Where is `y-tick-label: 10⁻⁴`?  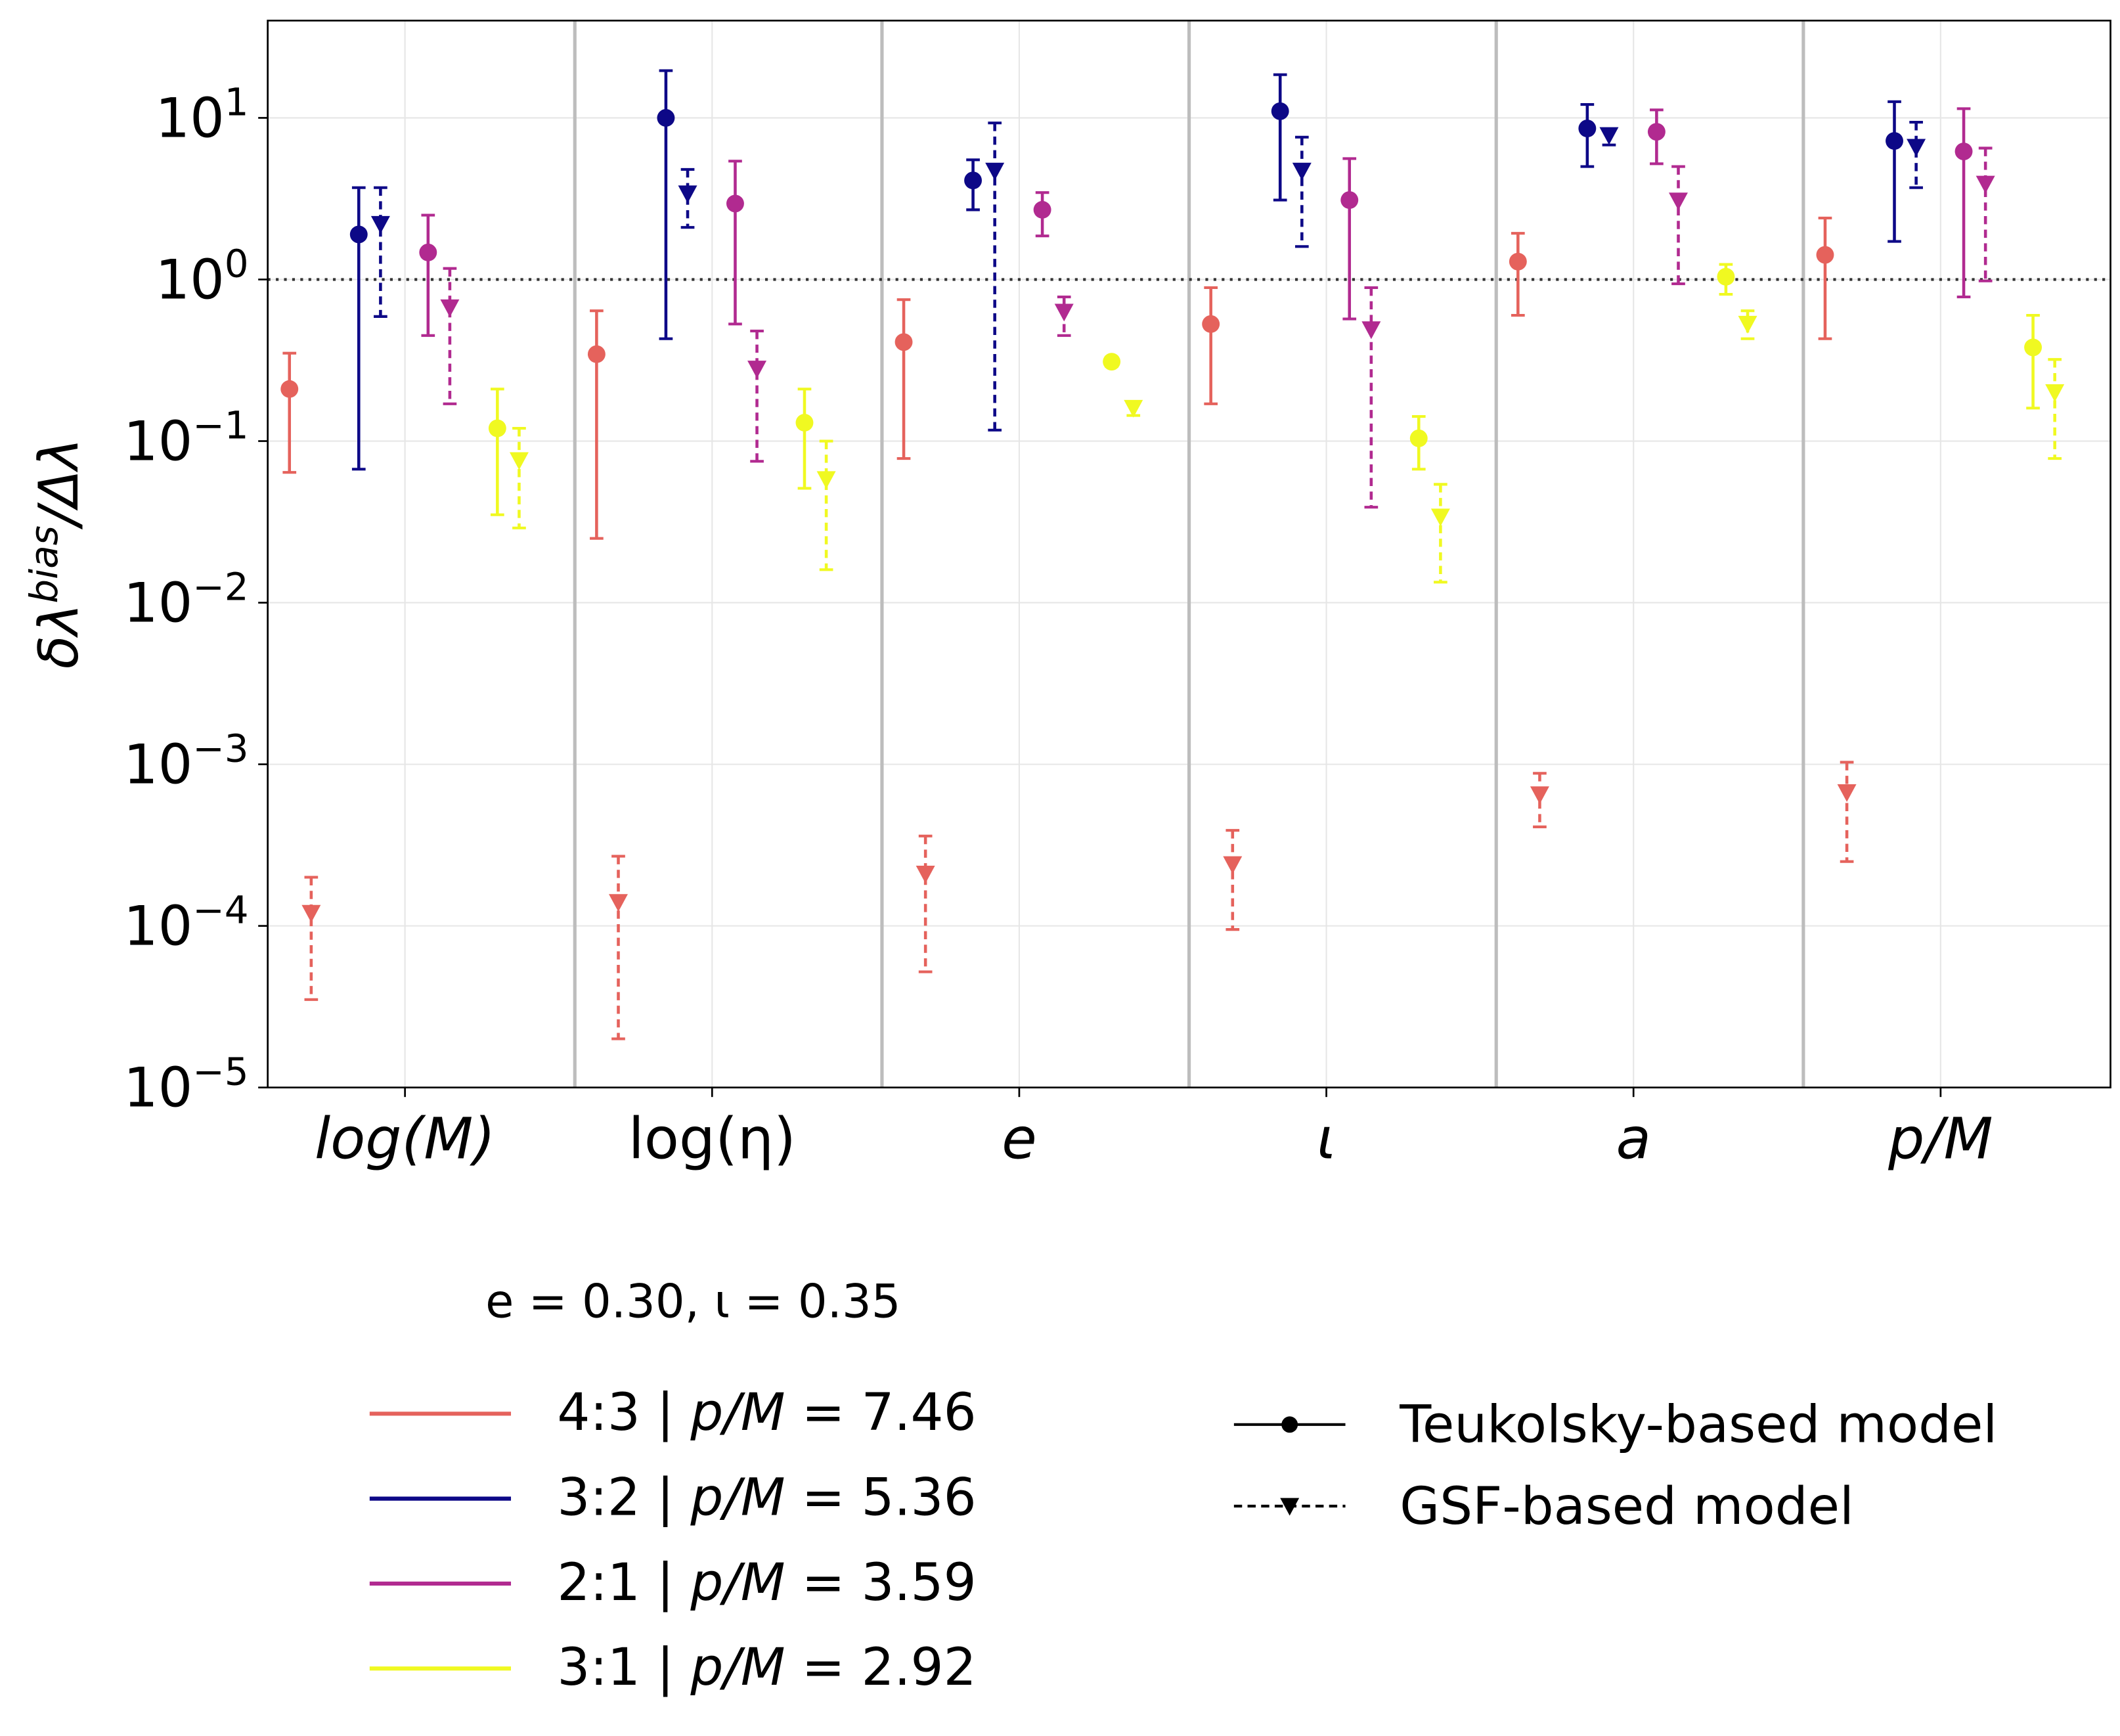 y-tick-label: 10⁻⁴ is located at coordinates (186, 923).